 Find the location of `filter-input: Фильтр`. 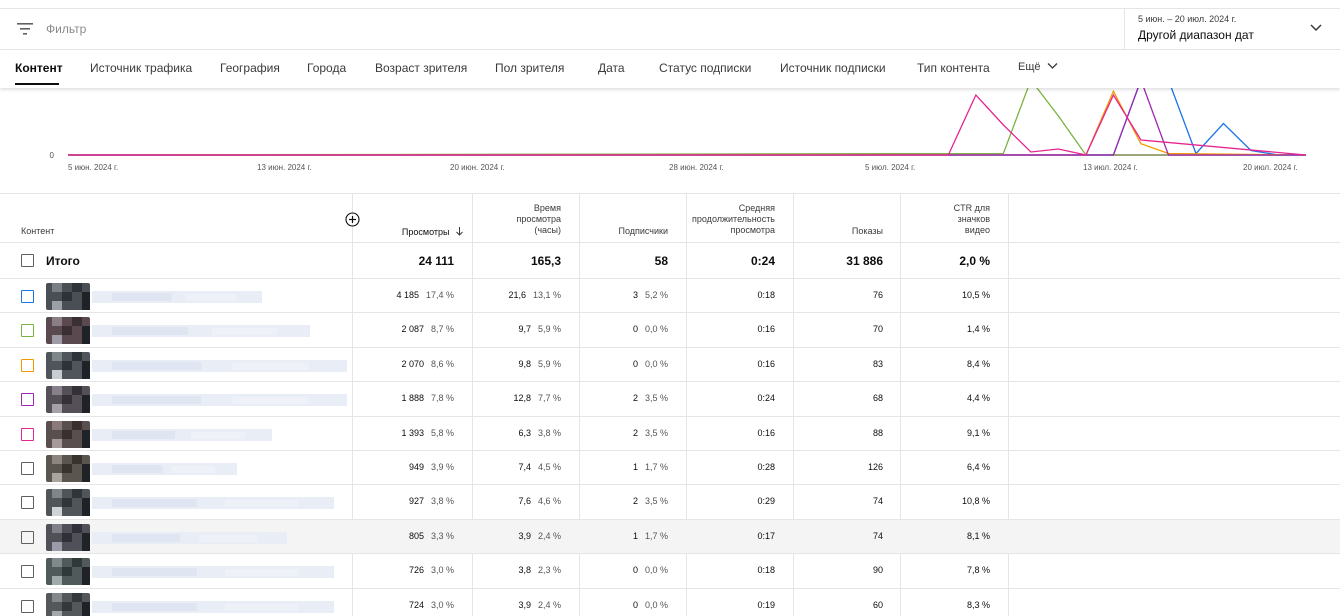

filter-input: Фильтр is located at coordinates (66, 29).